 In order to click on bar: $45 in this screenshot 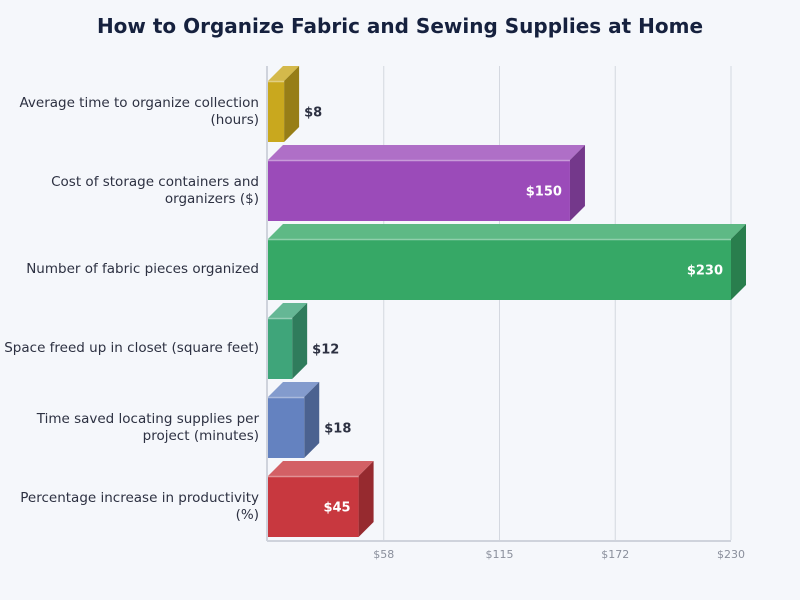, I will do `click(321, 499)`.